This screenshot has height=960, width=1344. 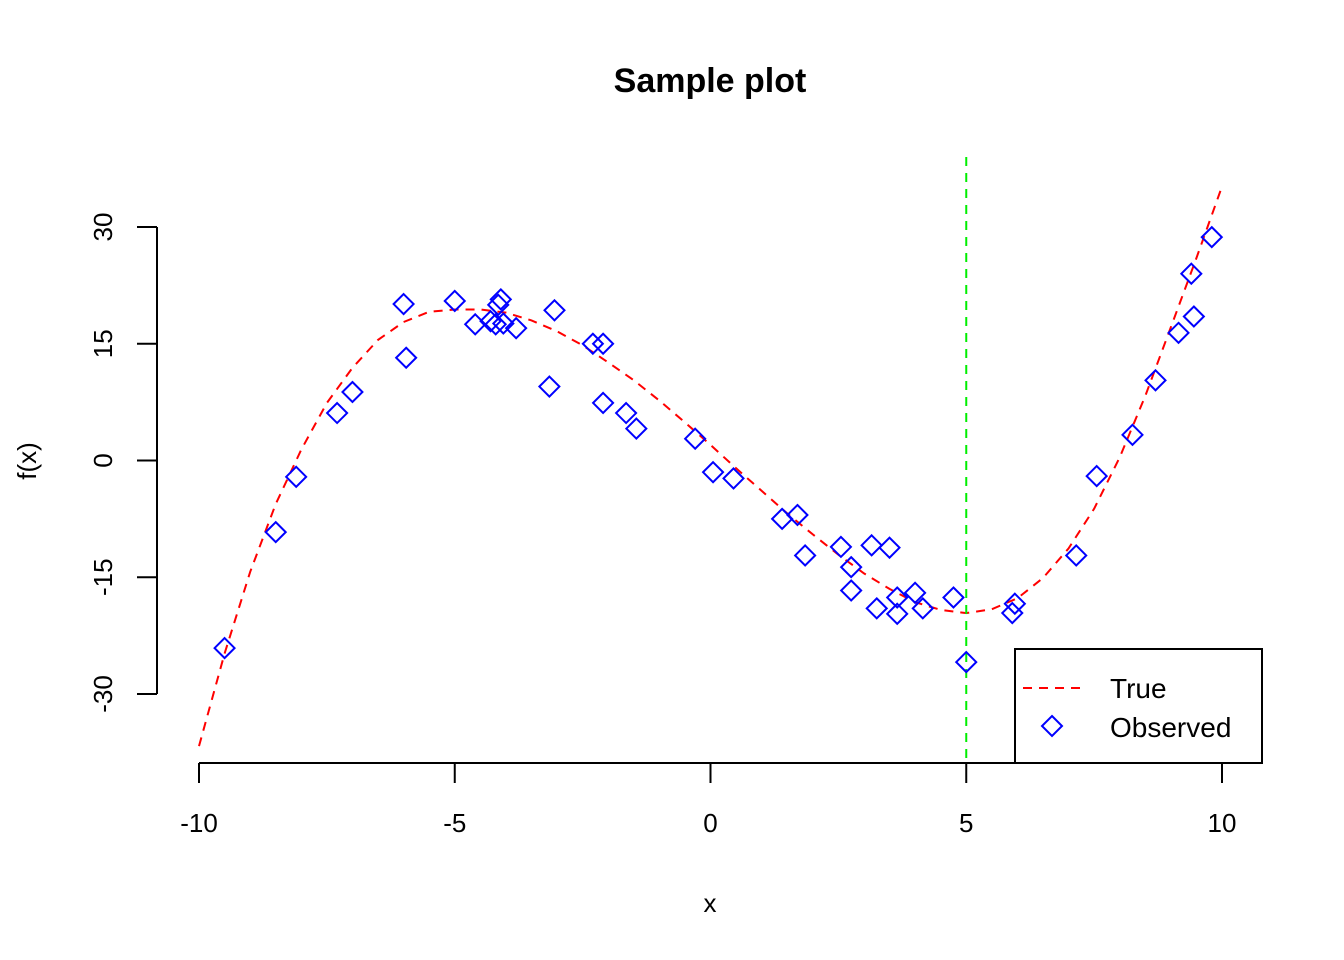 What do you see at coordinates (1222, 823) in the screenshot?
I see `x-tick-label: 10` at bounding box center [1222, 823].